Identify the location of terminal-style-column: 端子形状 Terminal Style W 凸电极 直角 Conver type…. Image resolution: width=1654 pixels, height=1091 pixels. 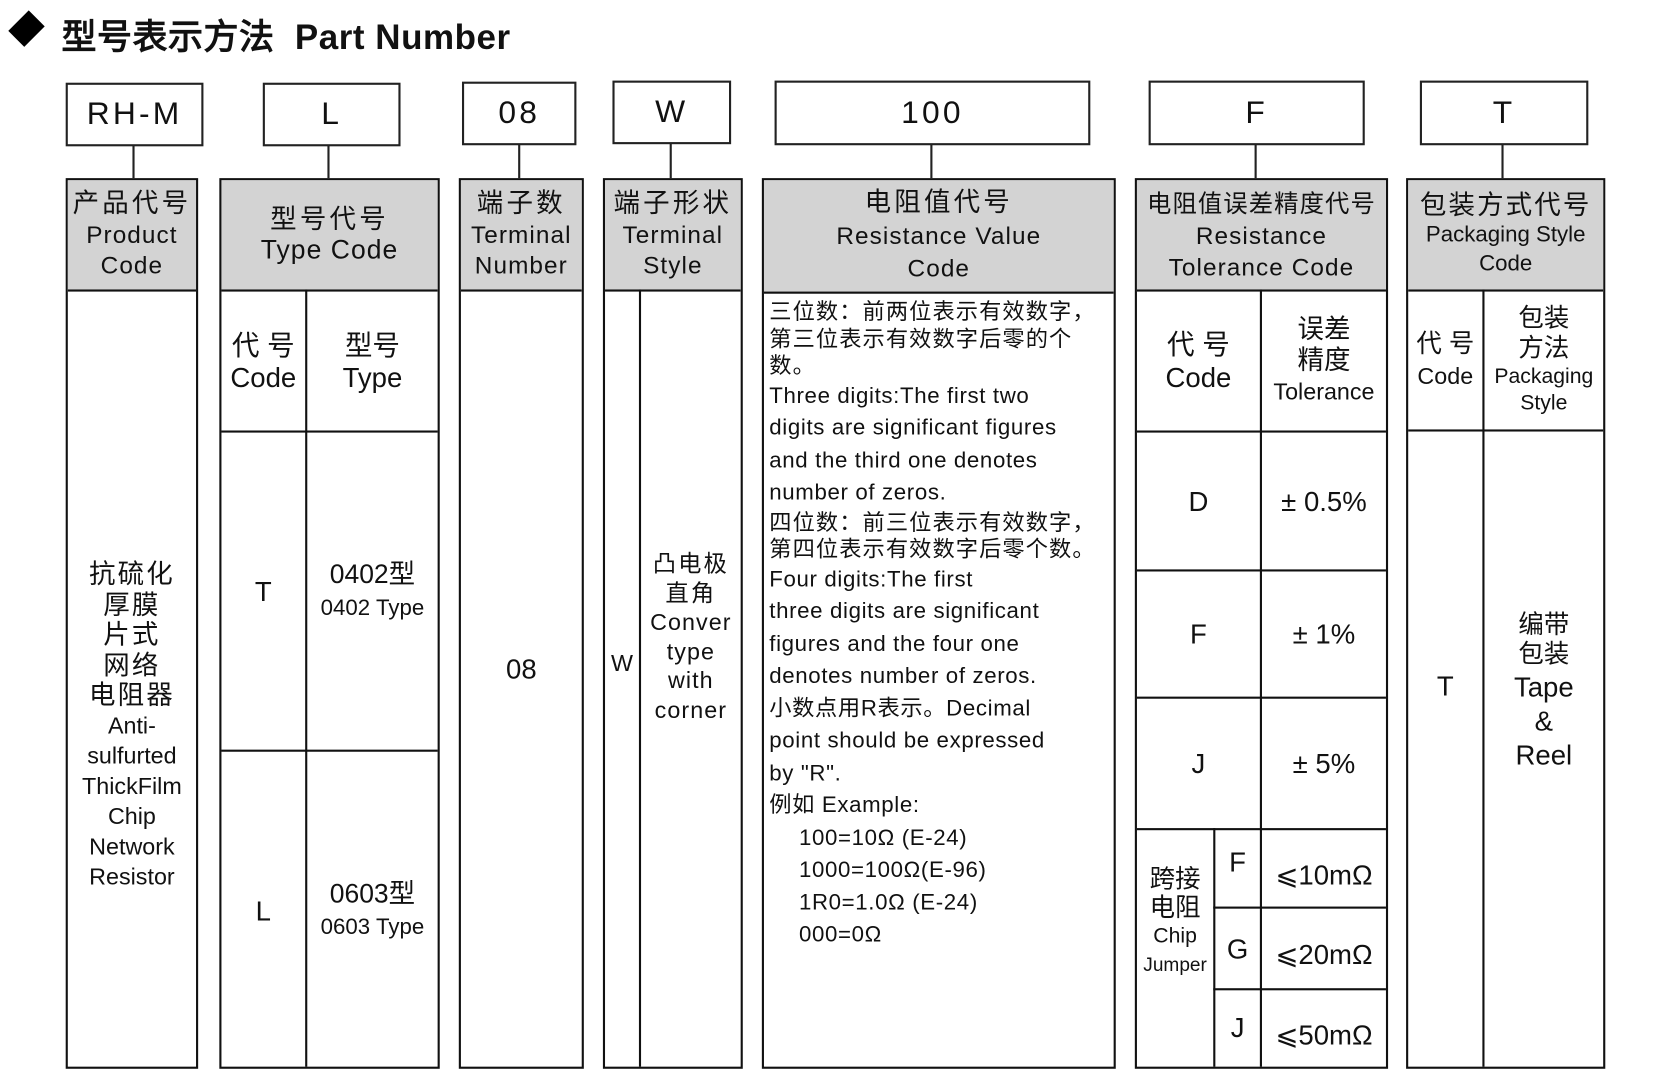
(672, 623).